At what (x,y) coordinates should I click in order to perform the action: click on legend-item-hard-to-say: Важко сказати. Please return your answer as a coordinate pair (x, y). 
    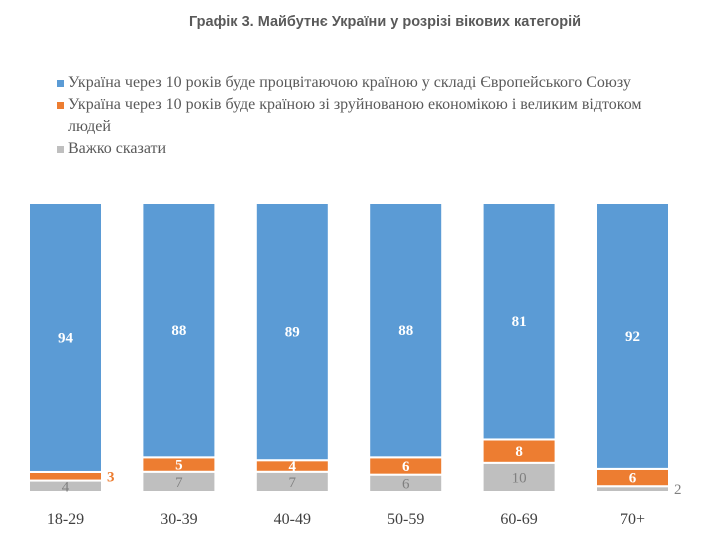
    Looking at the image, I should click on (352, 149).